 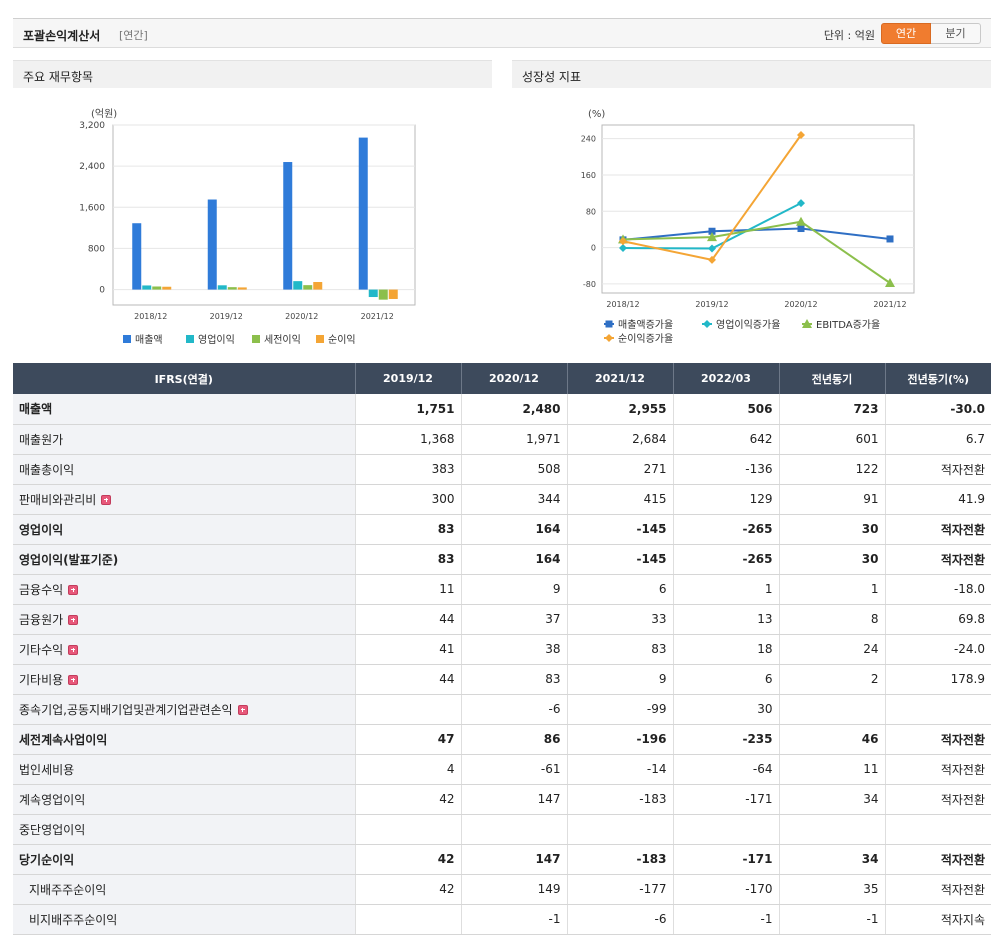 What do you see at coordinates (726, 409) in the screenshot?
I see `value-cell: 506` at bounding box center [726, 409].